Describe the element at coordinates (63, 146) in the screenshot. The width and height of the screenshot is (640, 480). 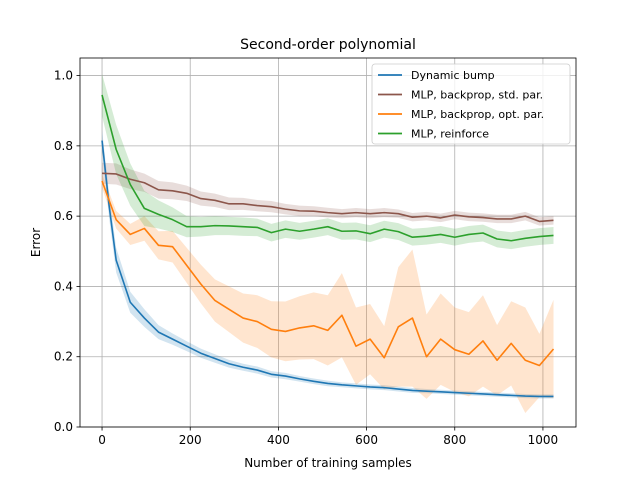
I see `y-tick-label: 0.8` at that location.